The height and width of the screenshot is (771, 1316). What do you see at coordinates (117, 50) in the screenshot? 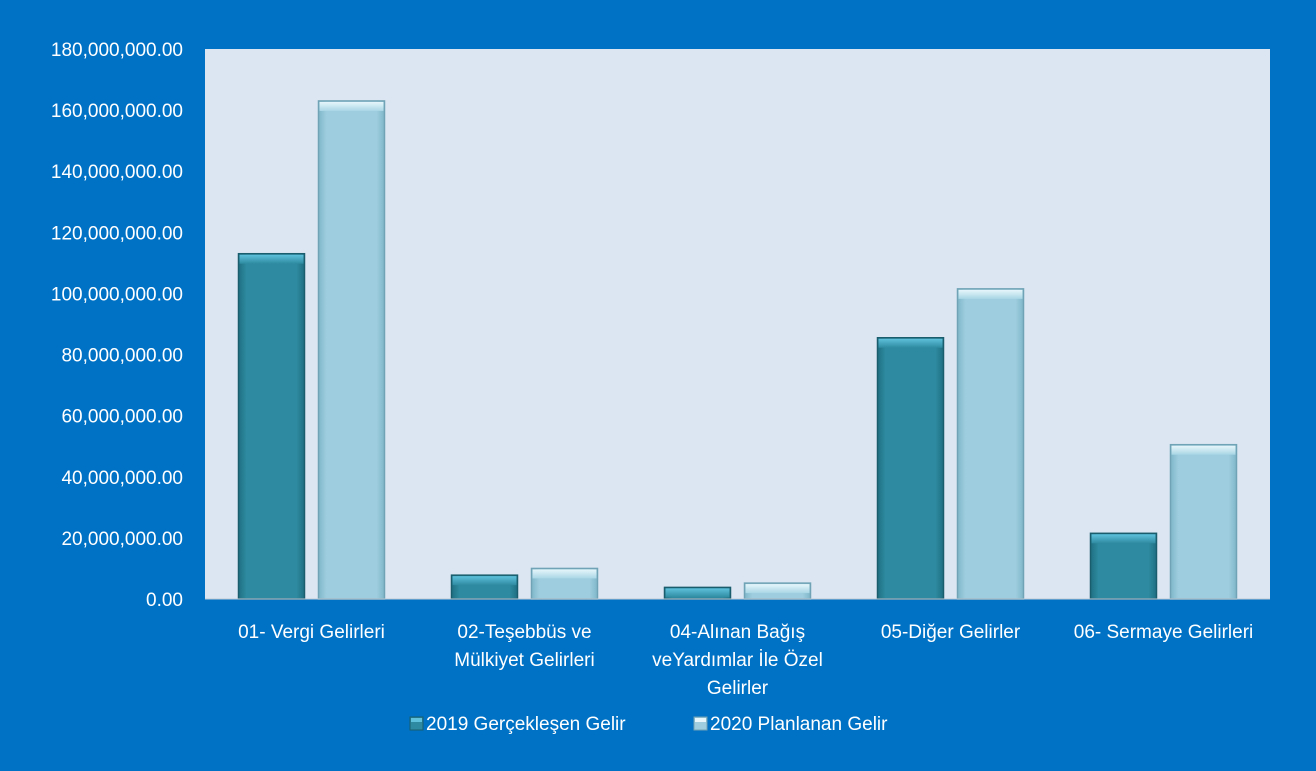
I see `y-tick-label: 180,000,000.00` at bounding box center [117, 50].